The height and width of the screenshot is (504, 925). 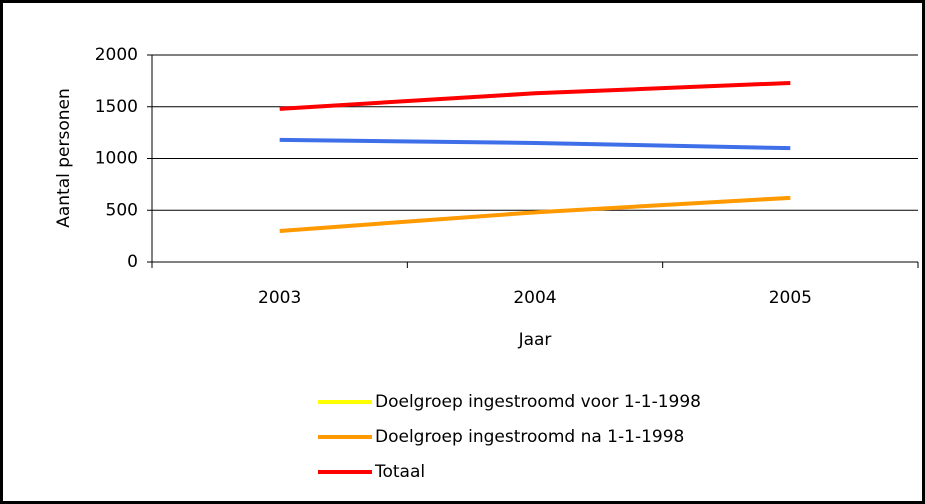 What do you see at coordinates (529, 437) in the screenshot?
I see `legend-label: Doelgroep ingestroomd na 1-1-1998` at bounding box center [529, 437].